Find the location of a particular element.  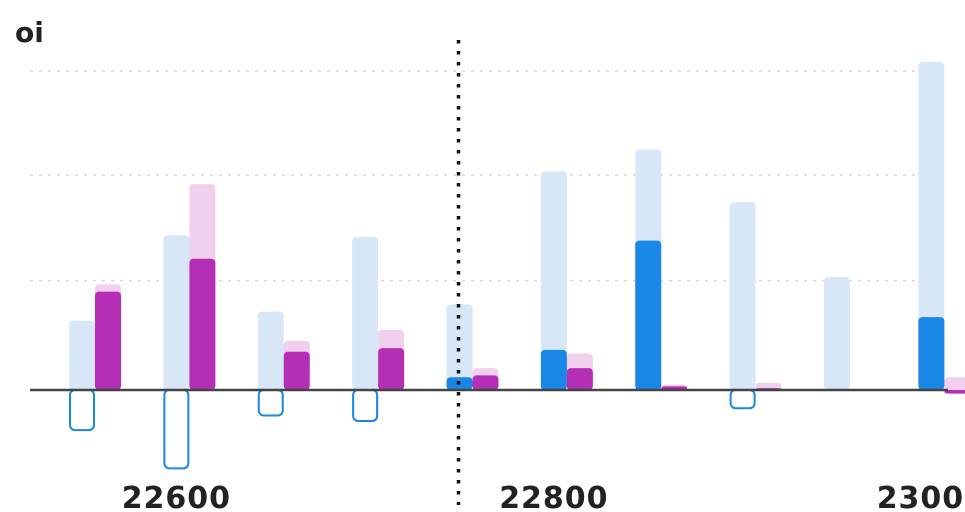

x-tick-label-23000: 23000 is located at coordinates (921, 496).